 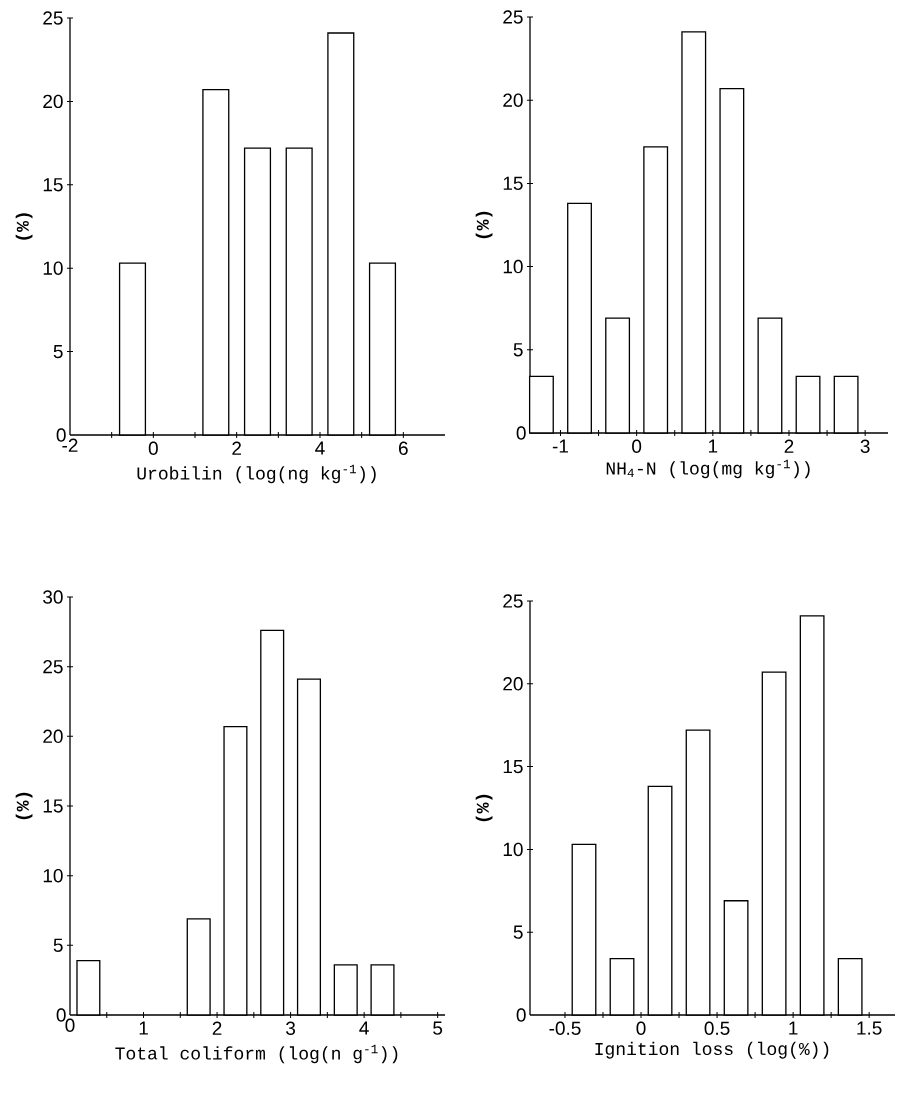 What do you see at coordinates (565, 1028) in the screenshot?
I see `x-tick-label: -0.5` at bounding box center [565, 1028].